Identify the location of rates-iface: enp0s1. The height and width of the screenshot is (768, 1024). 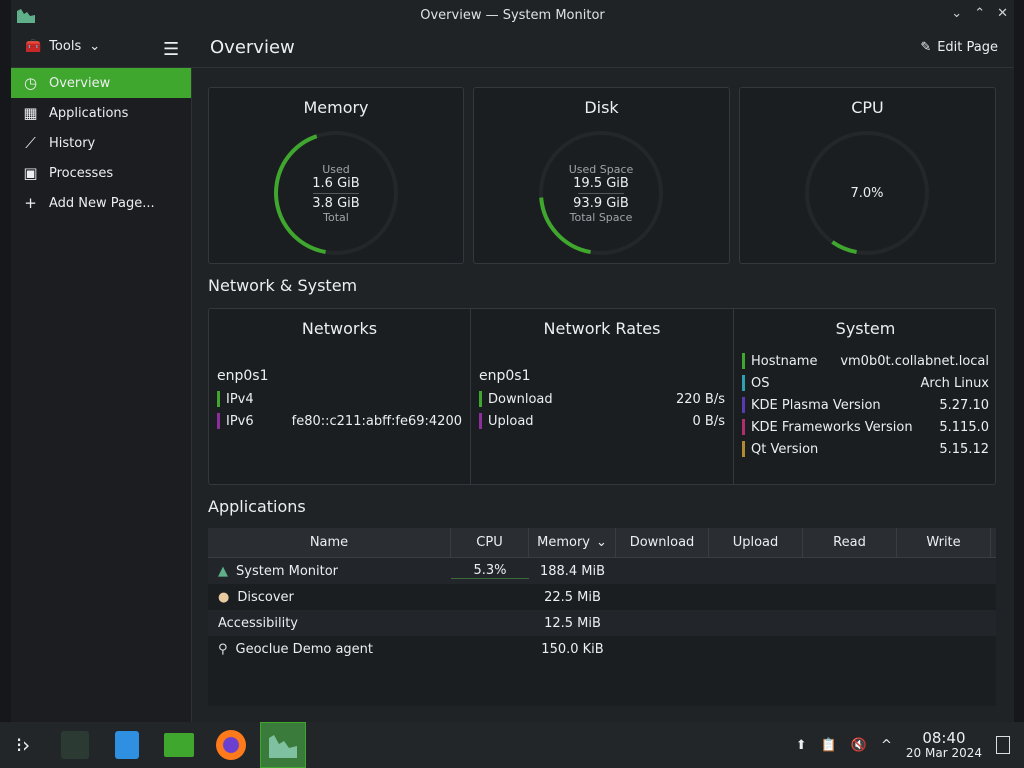
(505, 376).